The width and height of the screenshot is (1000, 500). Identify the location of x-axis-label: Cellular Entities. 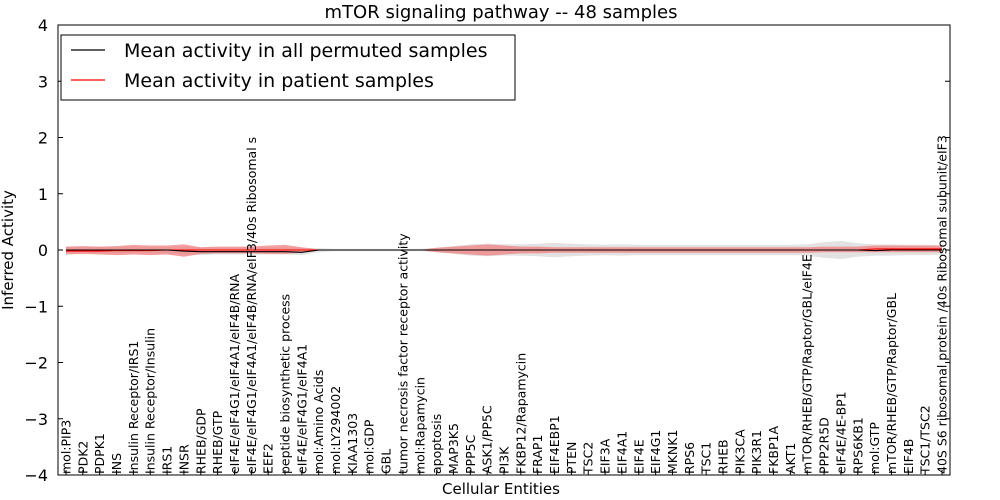
(501, 489).